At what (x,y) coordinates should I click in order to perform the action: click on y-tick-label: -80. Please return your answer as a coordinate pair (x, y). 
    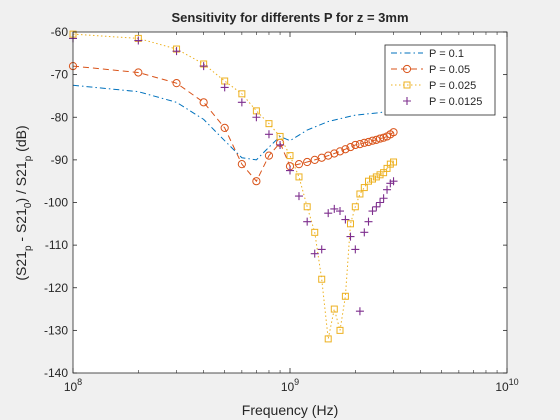
    Looking at the image, I should click on (60, 117).